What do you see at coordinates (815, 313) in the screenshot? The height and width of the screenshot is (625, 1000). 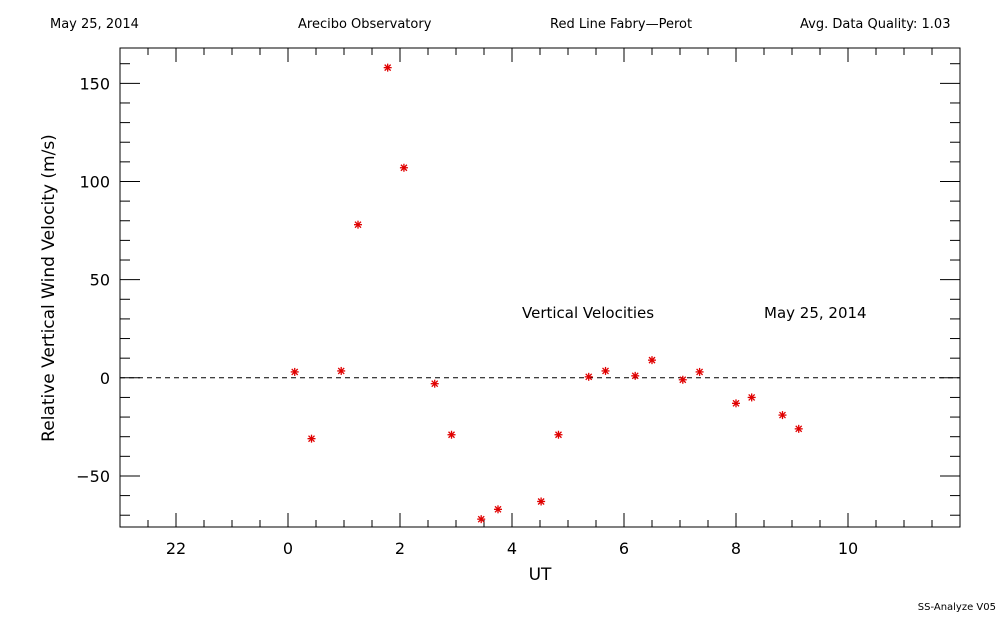 I see `annotation-date: May 25, 2014` at bounding box center [815, 313].